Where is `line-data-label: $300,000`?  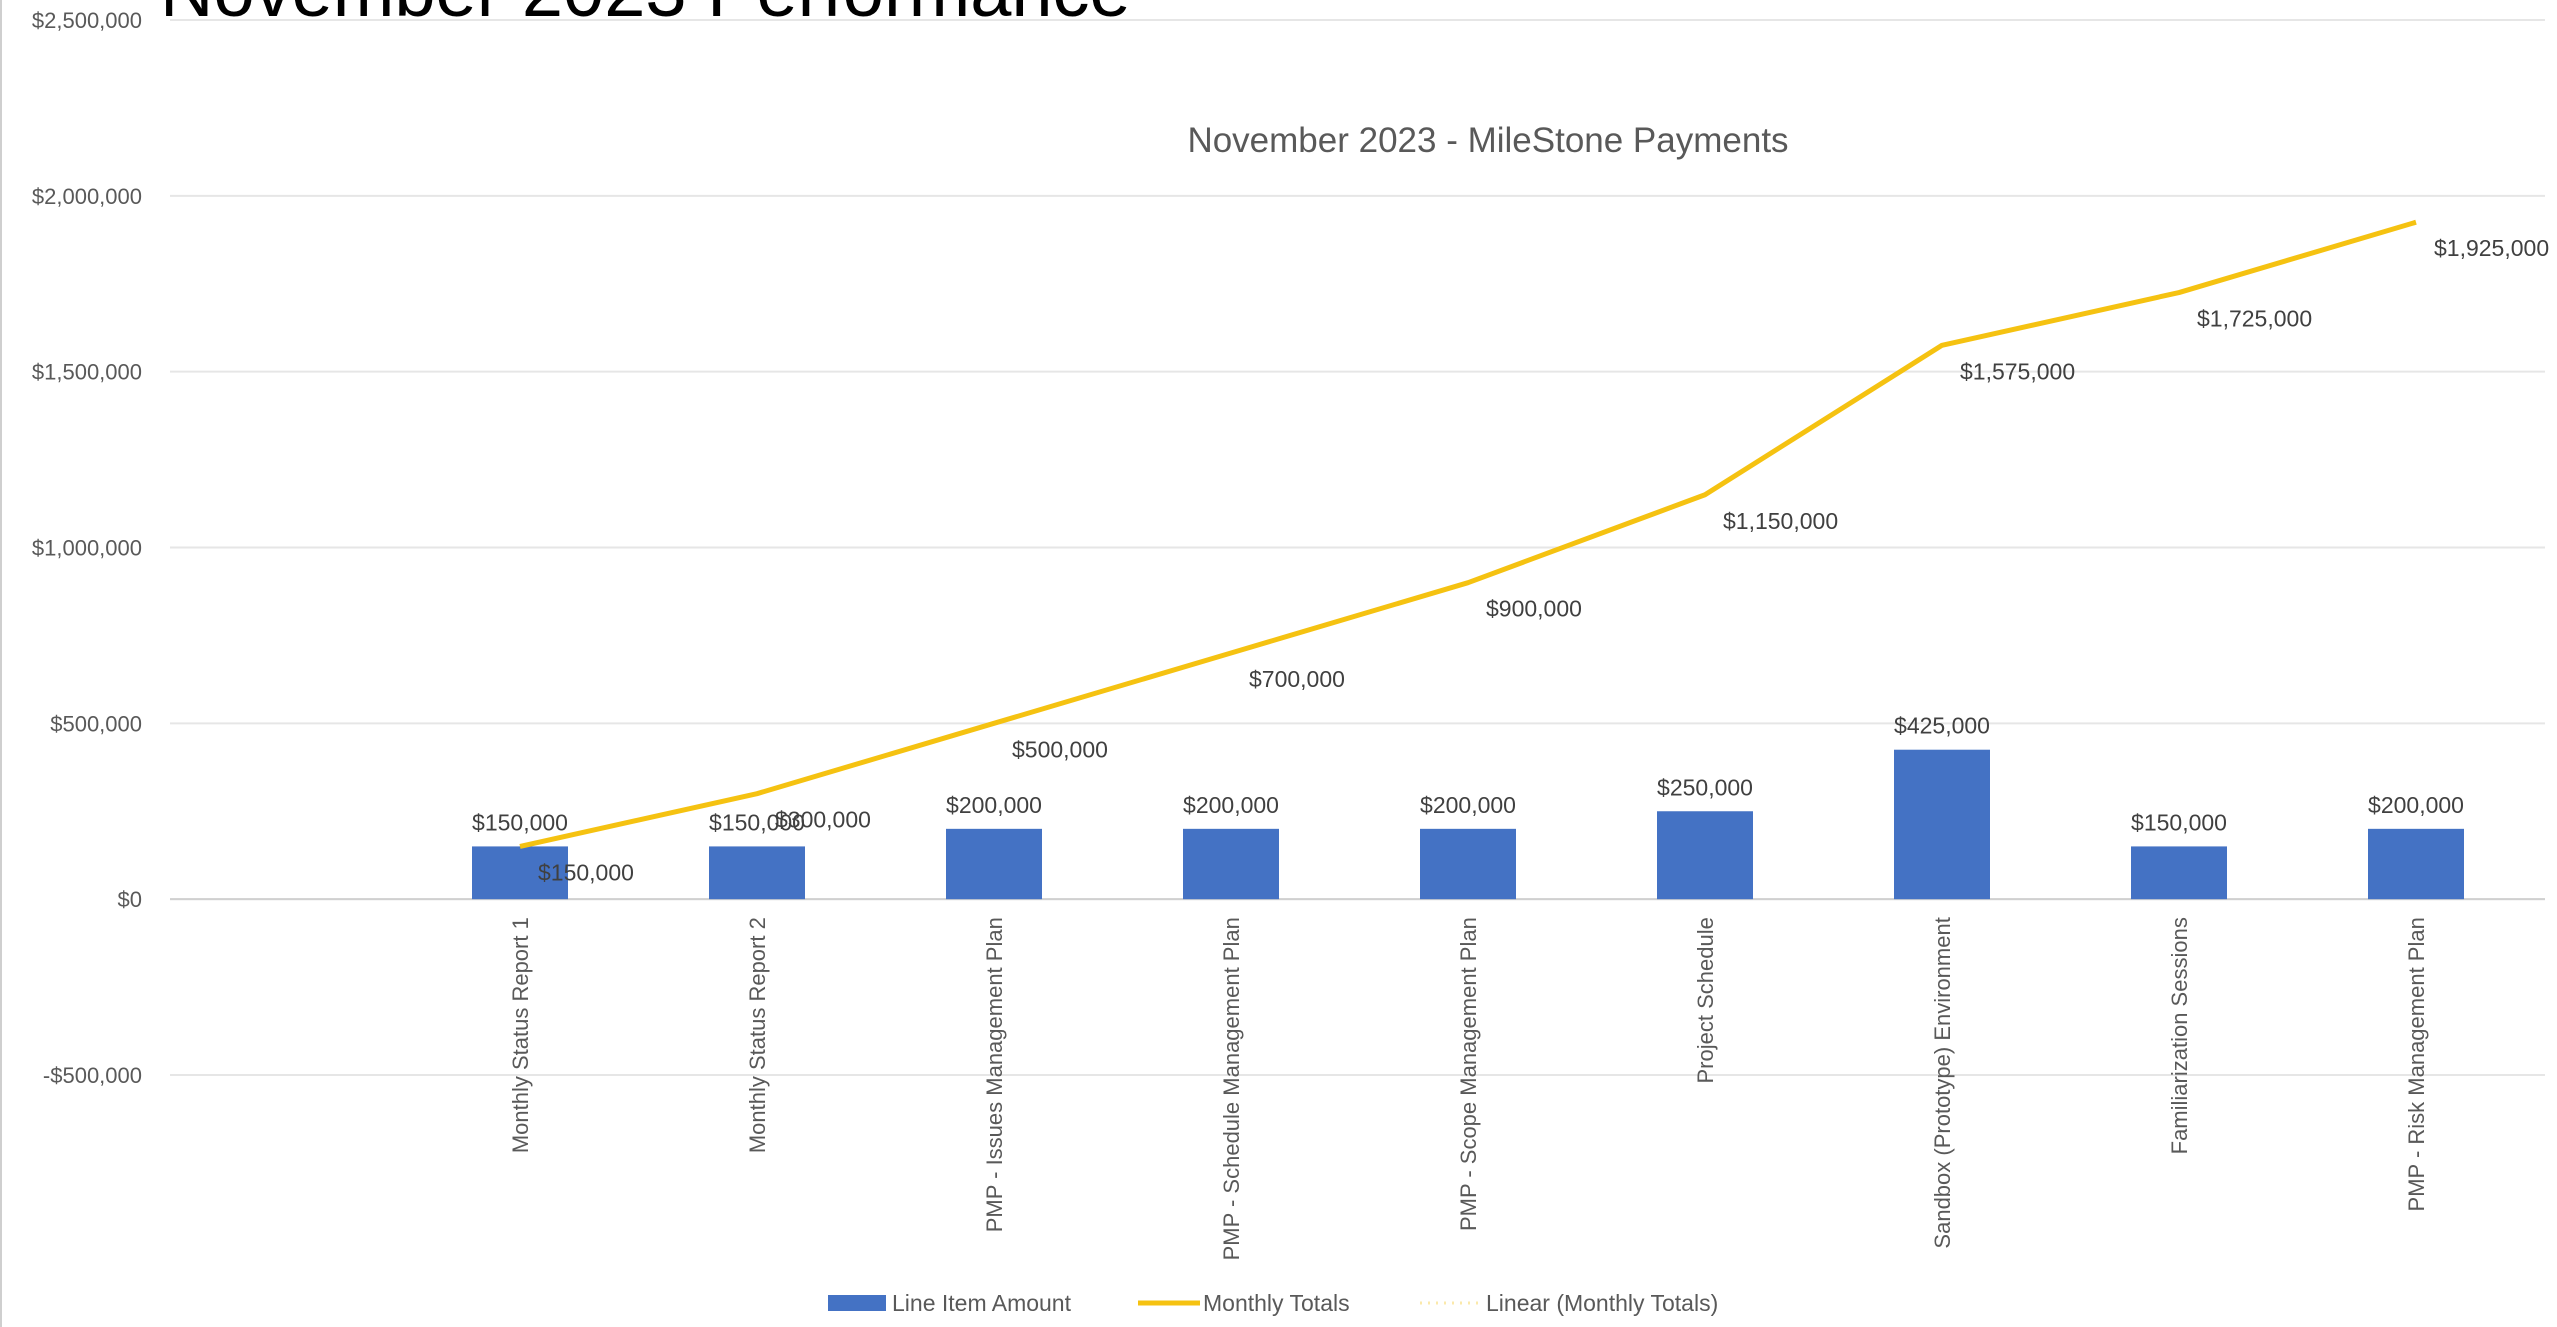
line-data-label: $300,000 is located at coordinates (823, 820).